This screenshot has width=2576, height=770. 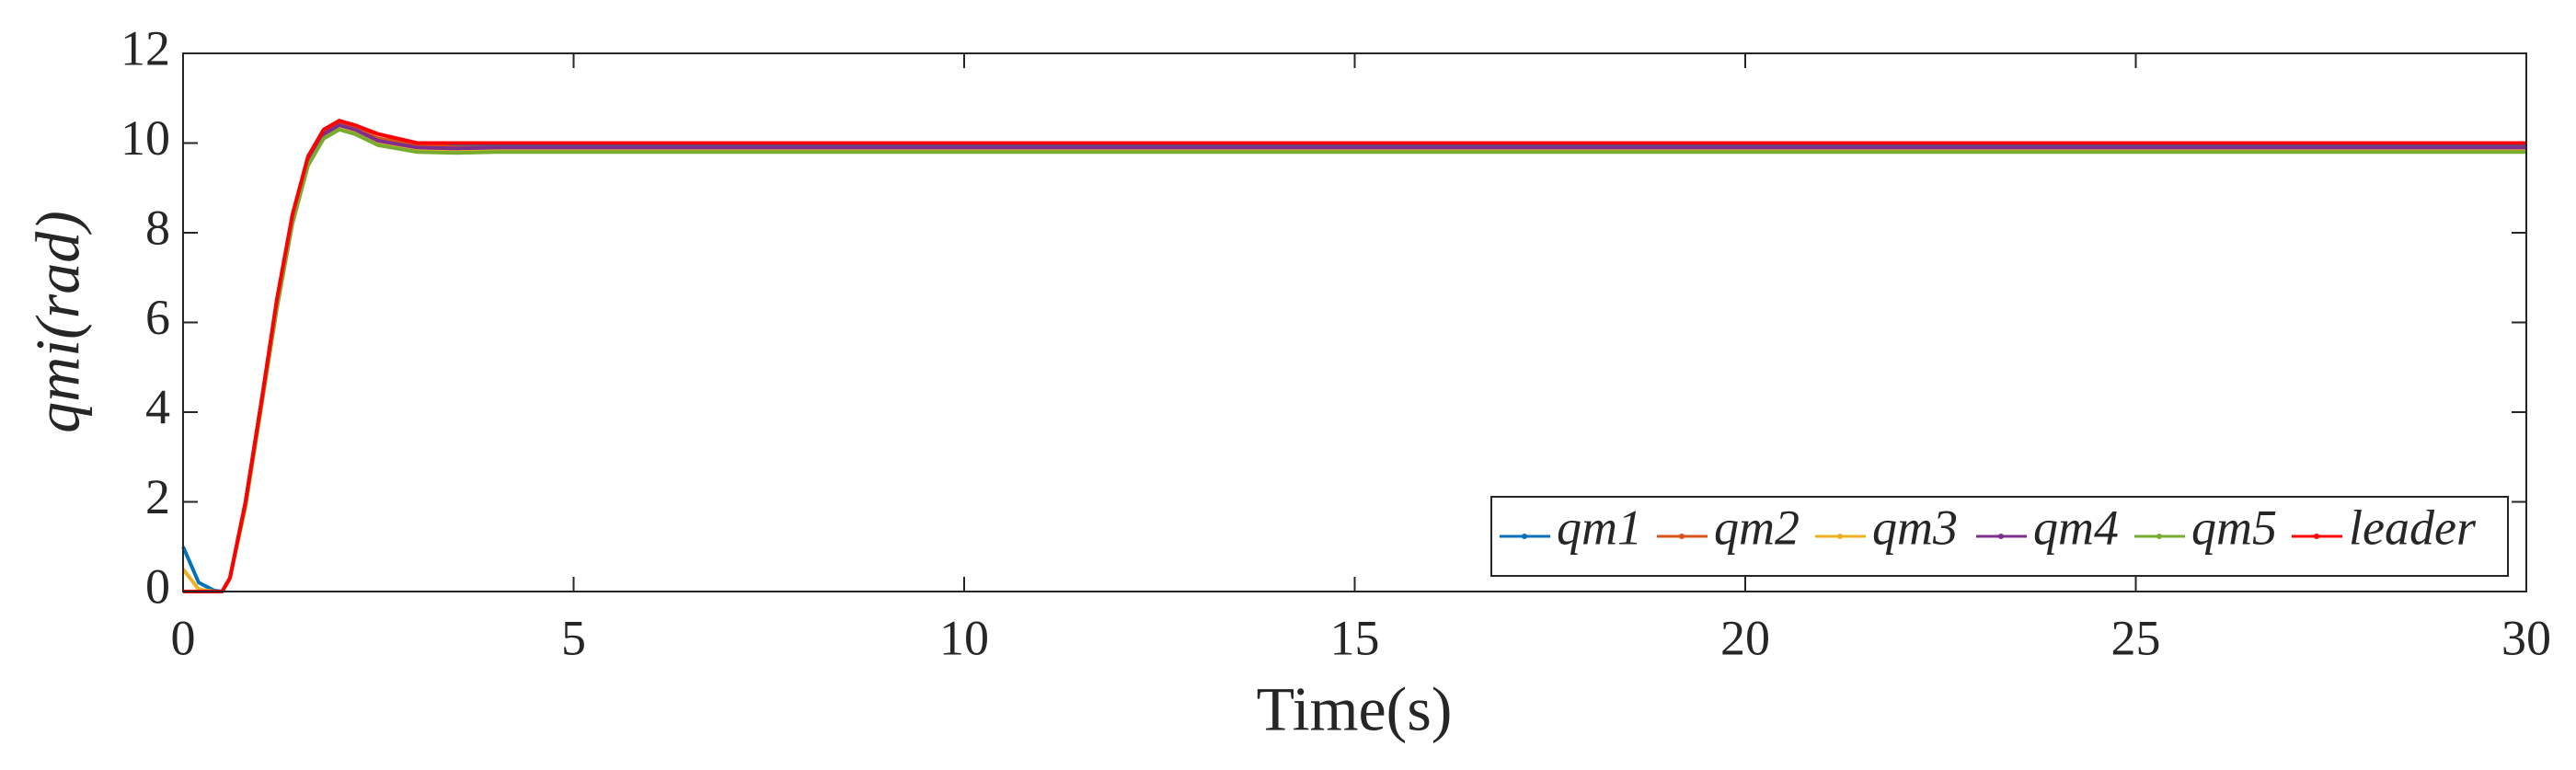 I want to click on legend-label: qm4, so click(x=2076, y=527).